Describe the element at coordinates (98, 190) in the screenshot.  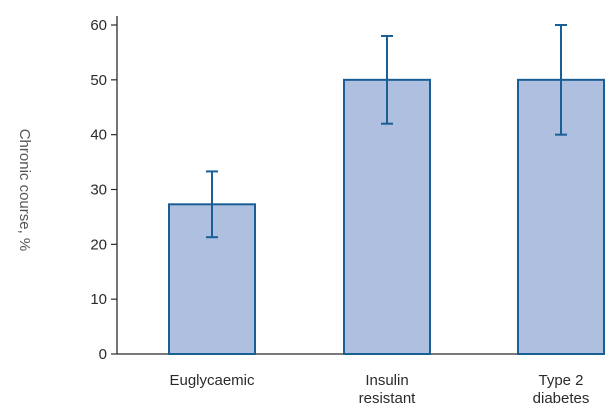
I see `y-tick-label: 30` at that location.